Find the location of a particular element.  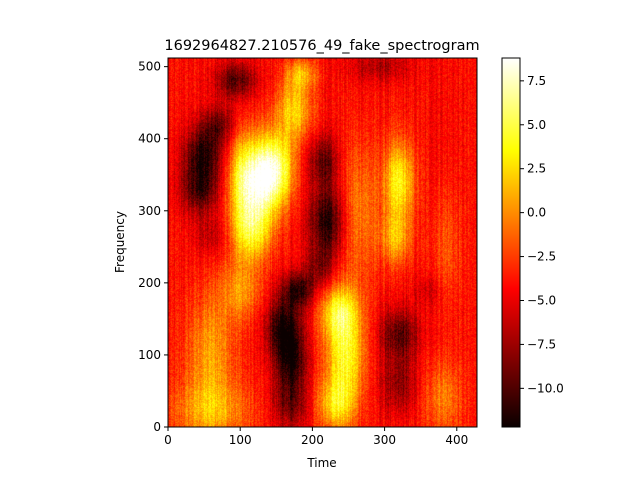

y-tick-label: 100 is located at coordinates (149, 355).